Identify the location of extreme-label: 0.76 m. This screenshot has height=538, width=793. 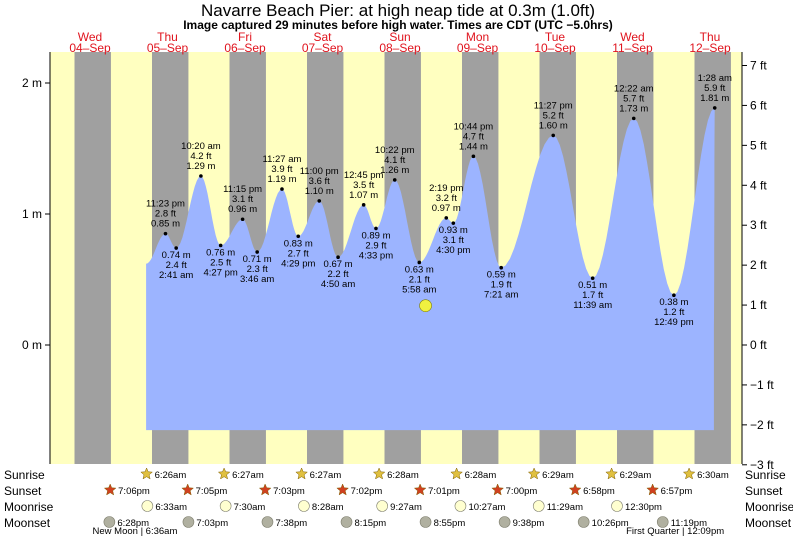
(220, 252).